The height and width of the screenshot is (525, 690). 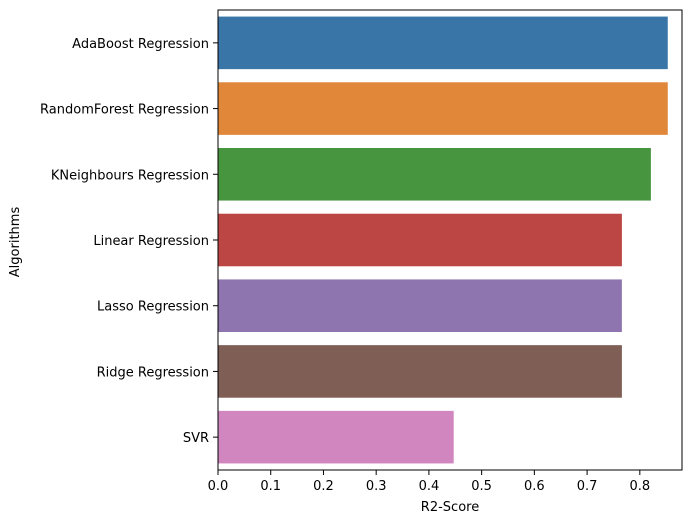 I want to click on y-tick-label: Lasso Regression, so click(x=153, y=307).